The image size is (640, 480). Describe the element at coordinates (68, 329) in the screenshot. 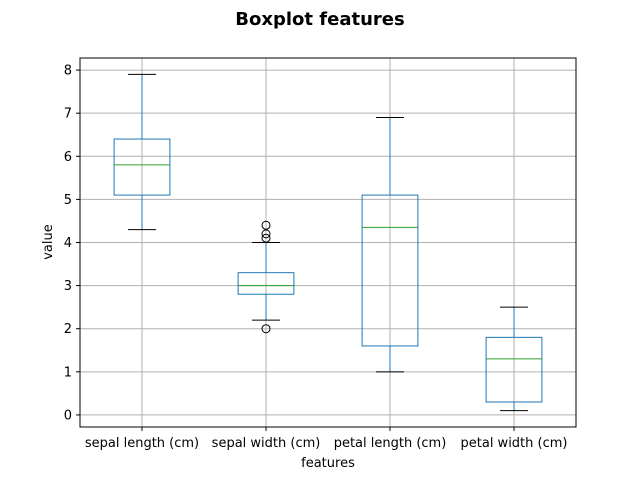

I see `y-tick-label: 2` at that location.